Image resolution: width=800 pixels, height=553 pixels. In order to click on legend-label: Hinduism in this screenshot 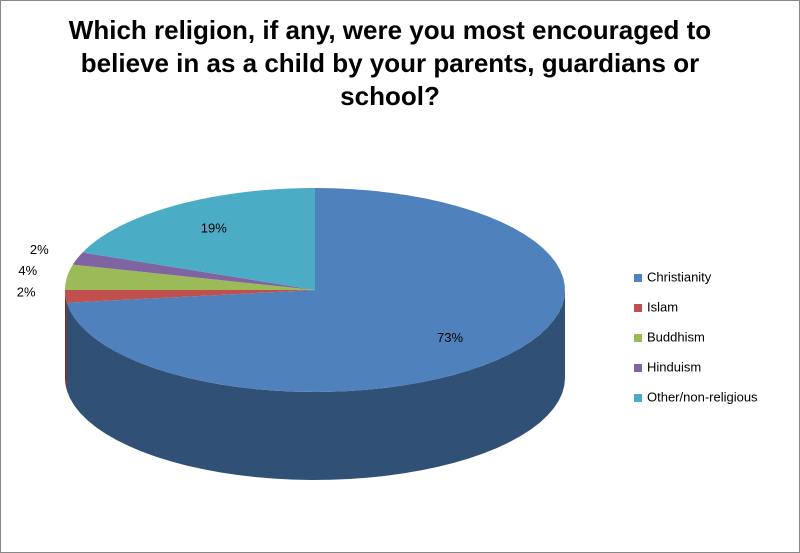, I will do `click(674, 366)`.